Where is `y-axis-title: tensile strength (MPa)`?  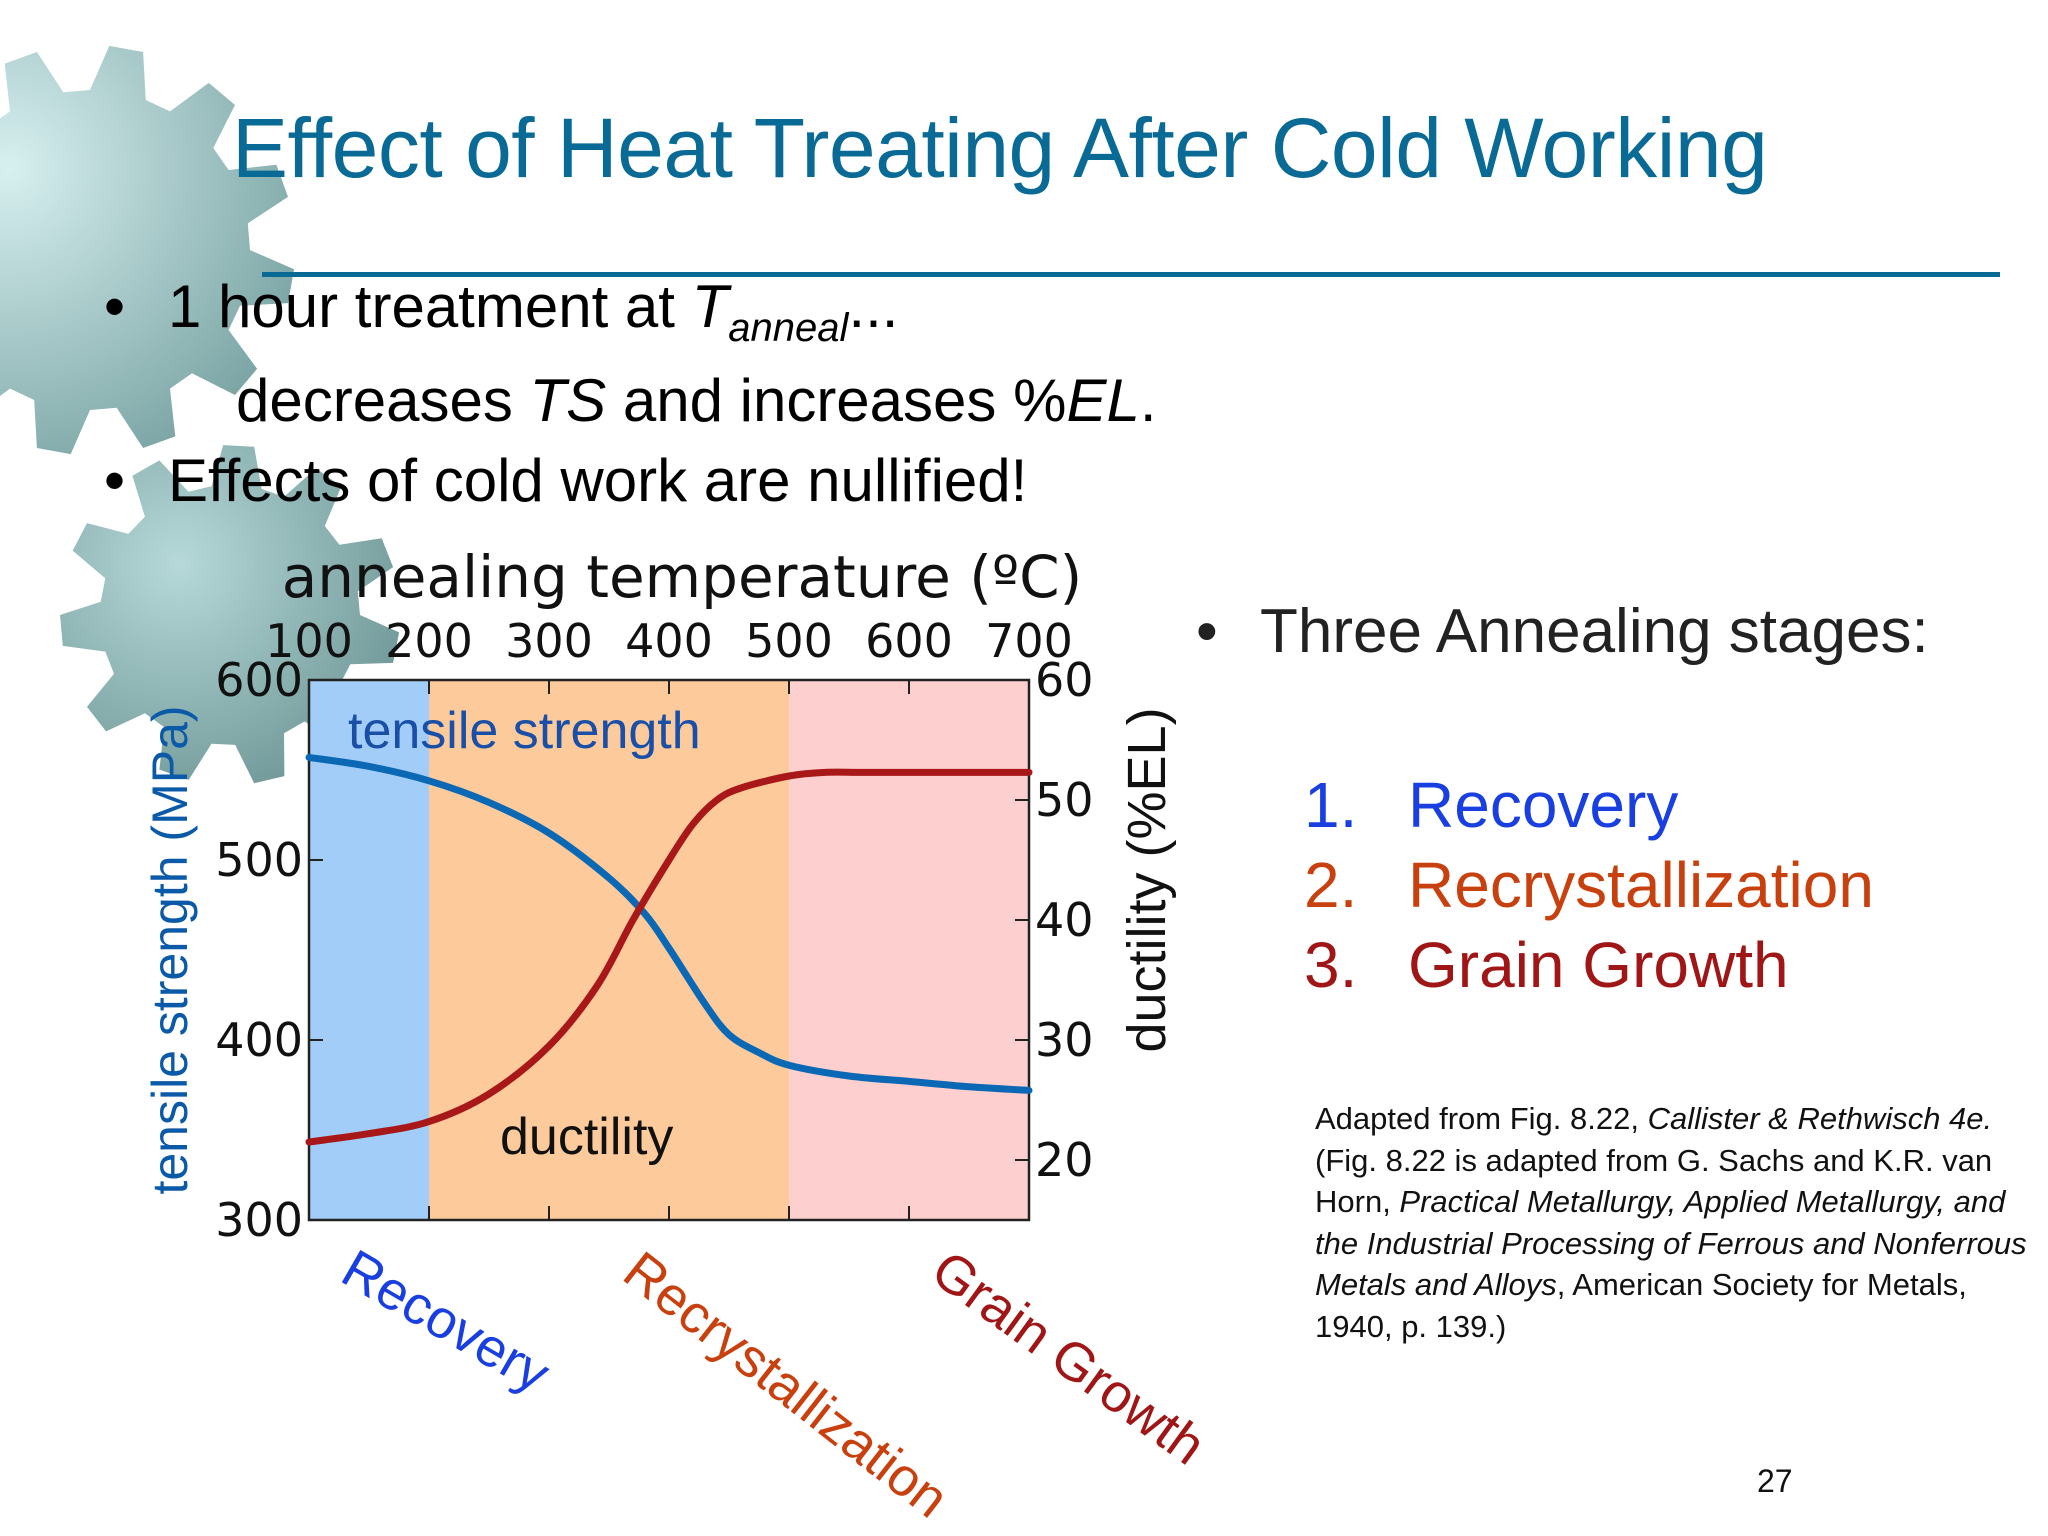 y-axis-title: tensile strength (MPa) is located at coordinates (170, 949).